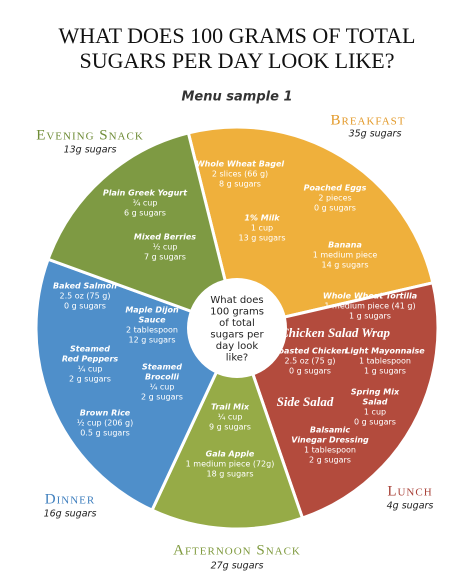  What do you see at coordinates (409, 491) in the screenshot?
I see `meal-label: Lunch` at bounding box center [409, 491].